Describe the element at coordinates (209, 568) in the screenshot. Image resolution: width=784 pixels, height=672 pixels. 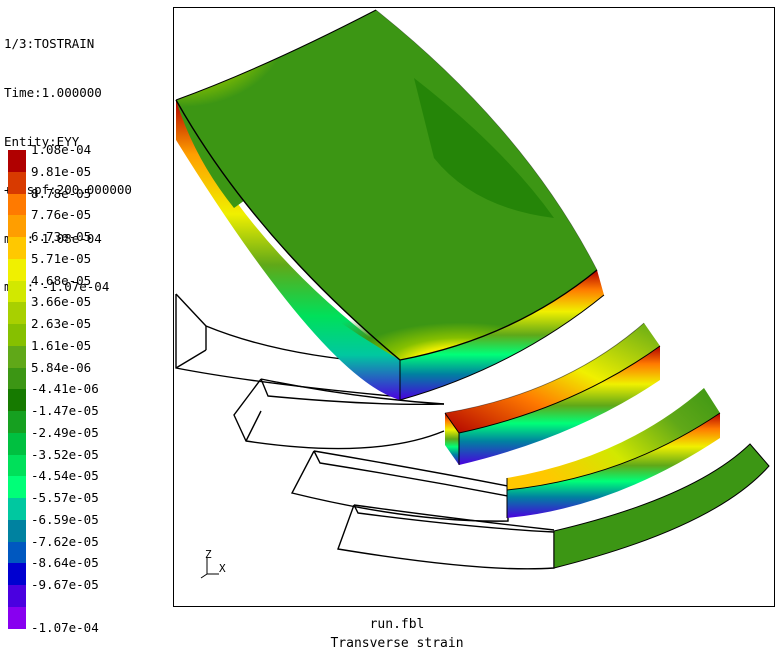
I see `axis-triad-icon` at that location.